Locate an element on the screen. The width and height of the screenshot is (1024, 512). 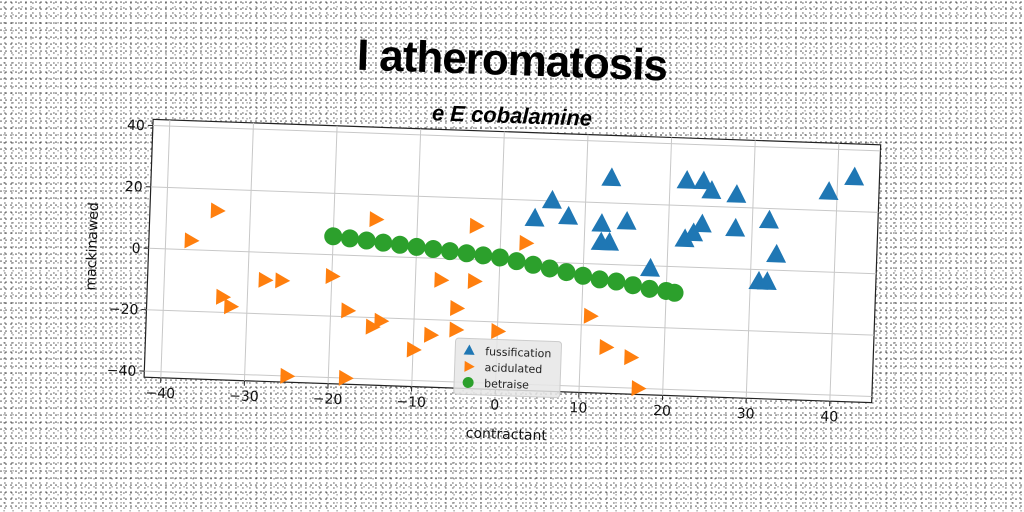
legend-marker-fussification is located at coordinates (469, 349).